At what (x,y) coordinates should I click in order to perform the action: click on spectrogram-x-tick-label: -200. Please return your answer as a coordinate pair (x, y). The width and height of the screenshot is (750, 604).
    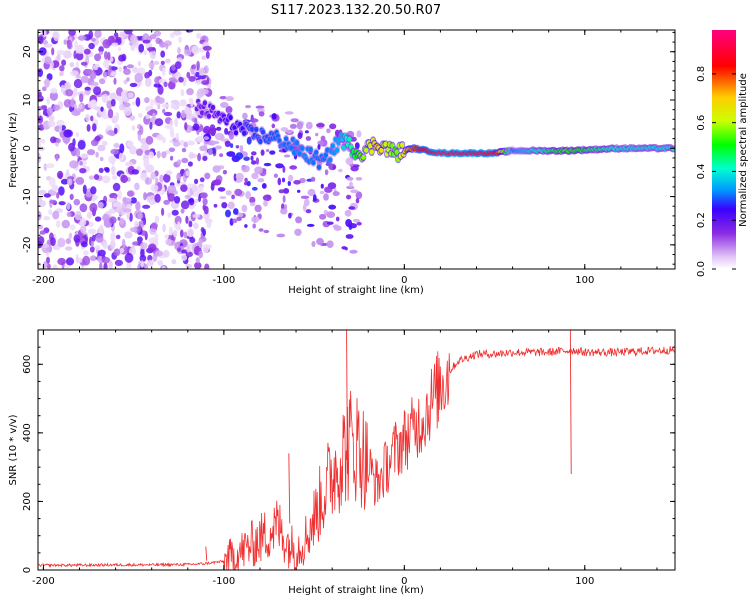
    Looking at the image, I should click on (43, 280).